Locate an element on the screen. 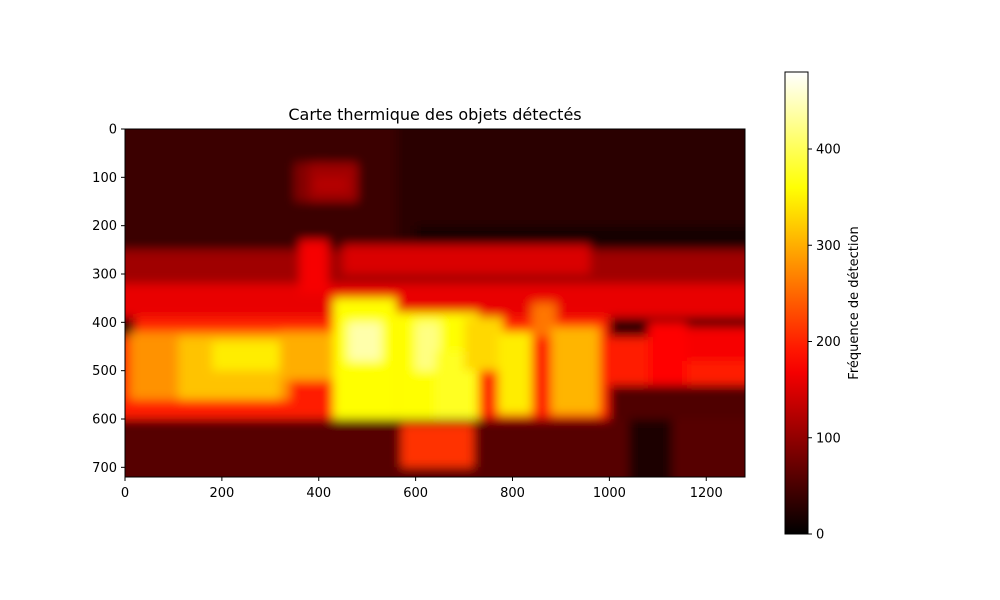 The height and width of the screenshot is (600, 1000). colorbar-label: Fréquence de détection is located at coordinates (854, 302).